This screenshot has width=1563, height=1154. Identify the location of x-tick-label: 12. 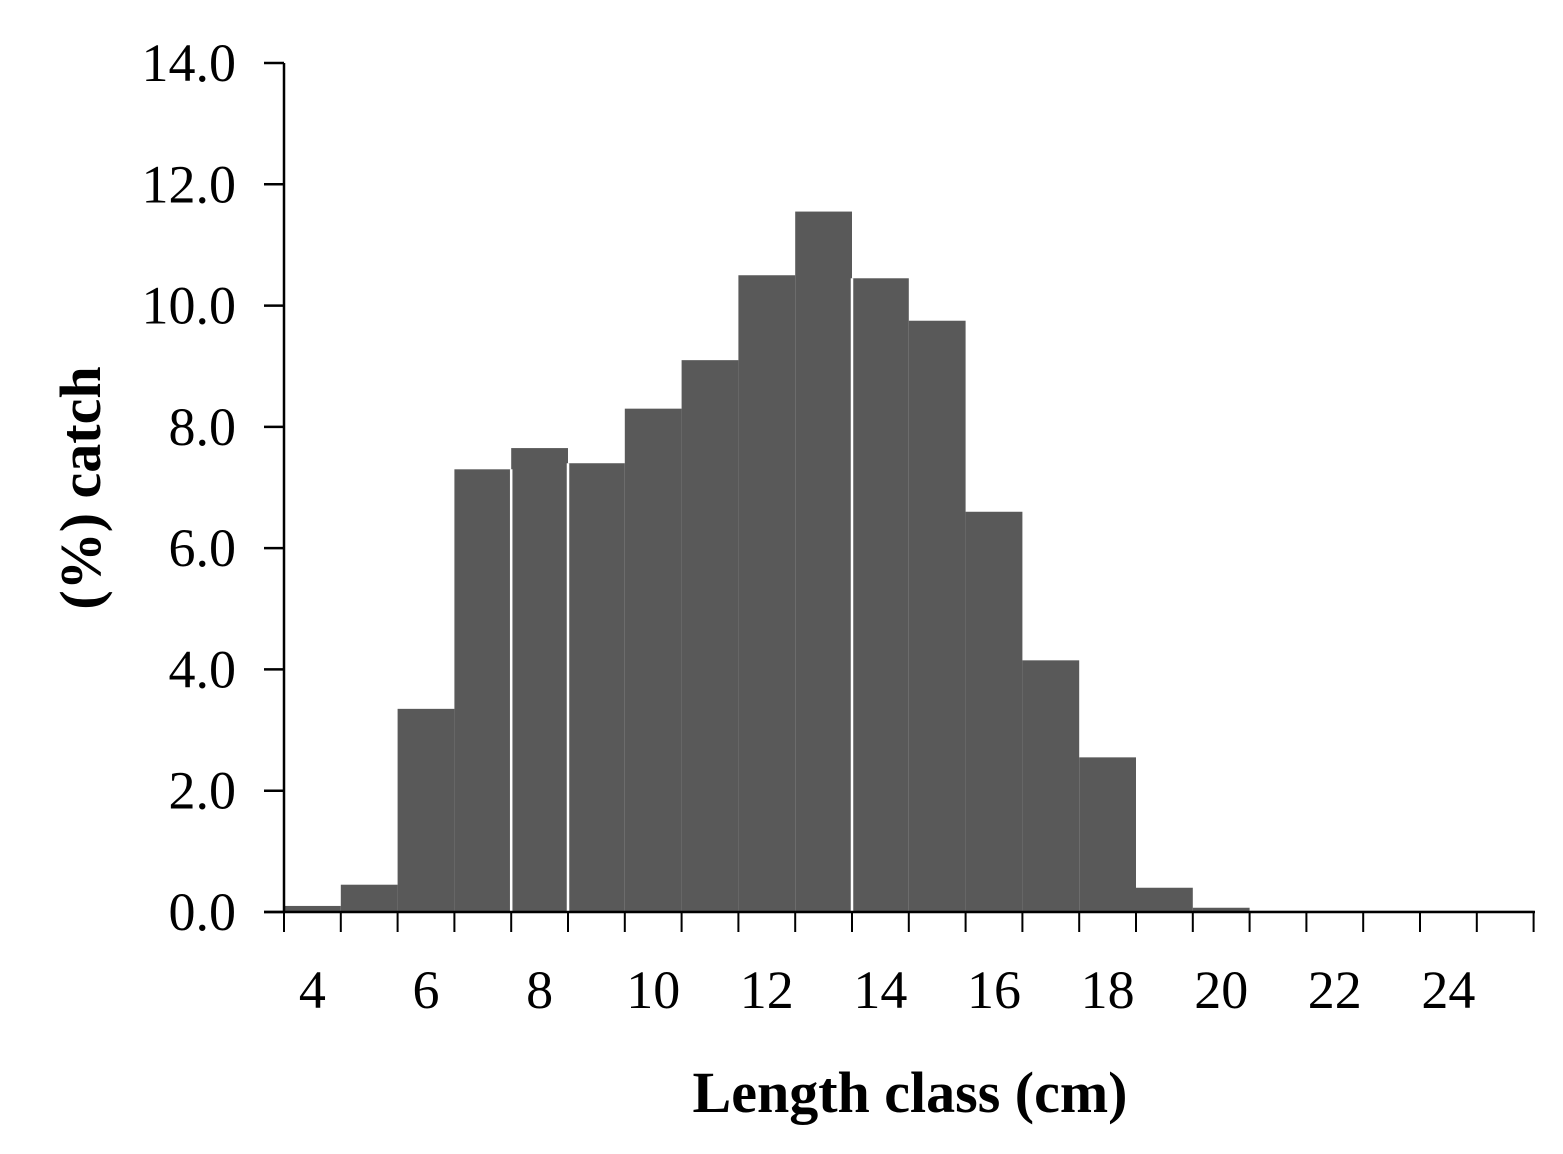
(767, 990).